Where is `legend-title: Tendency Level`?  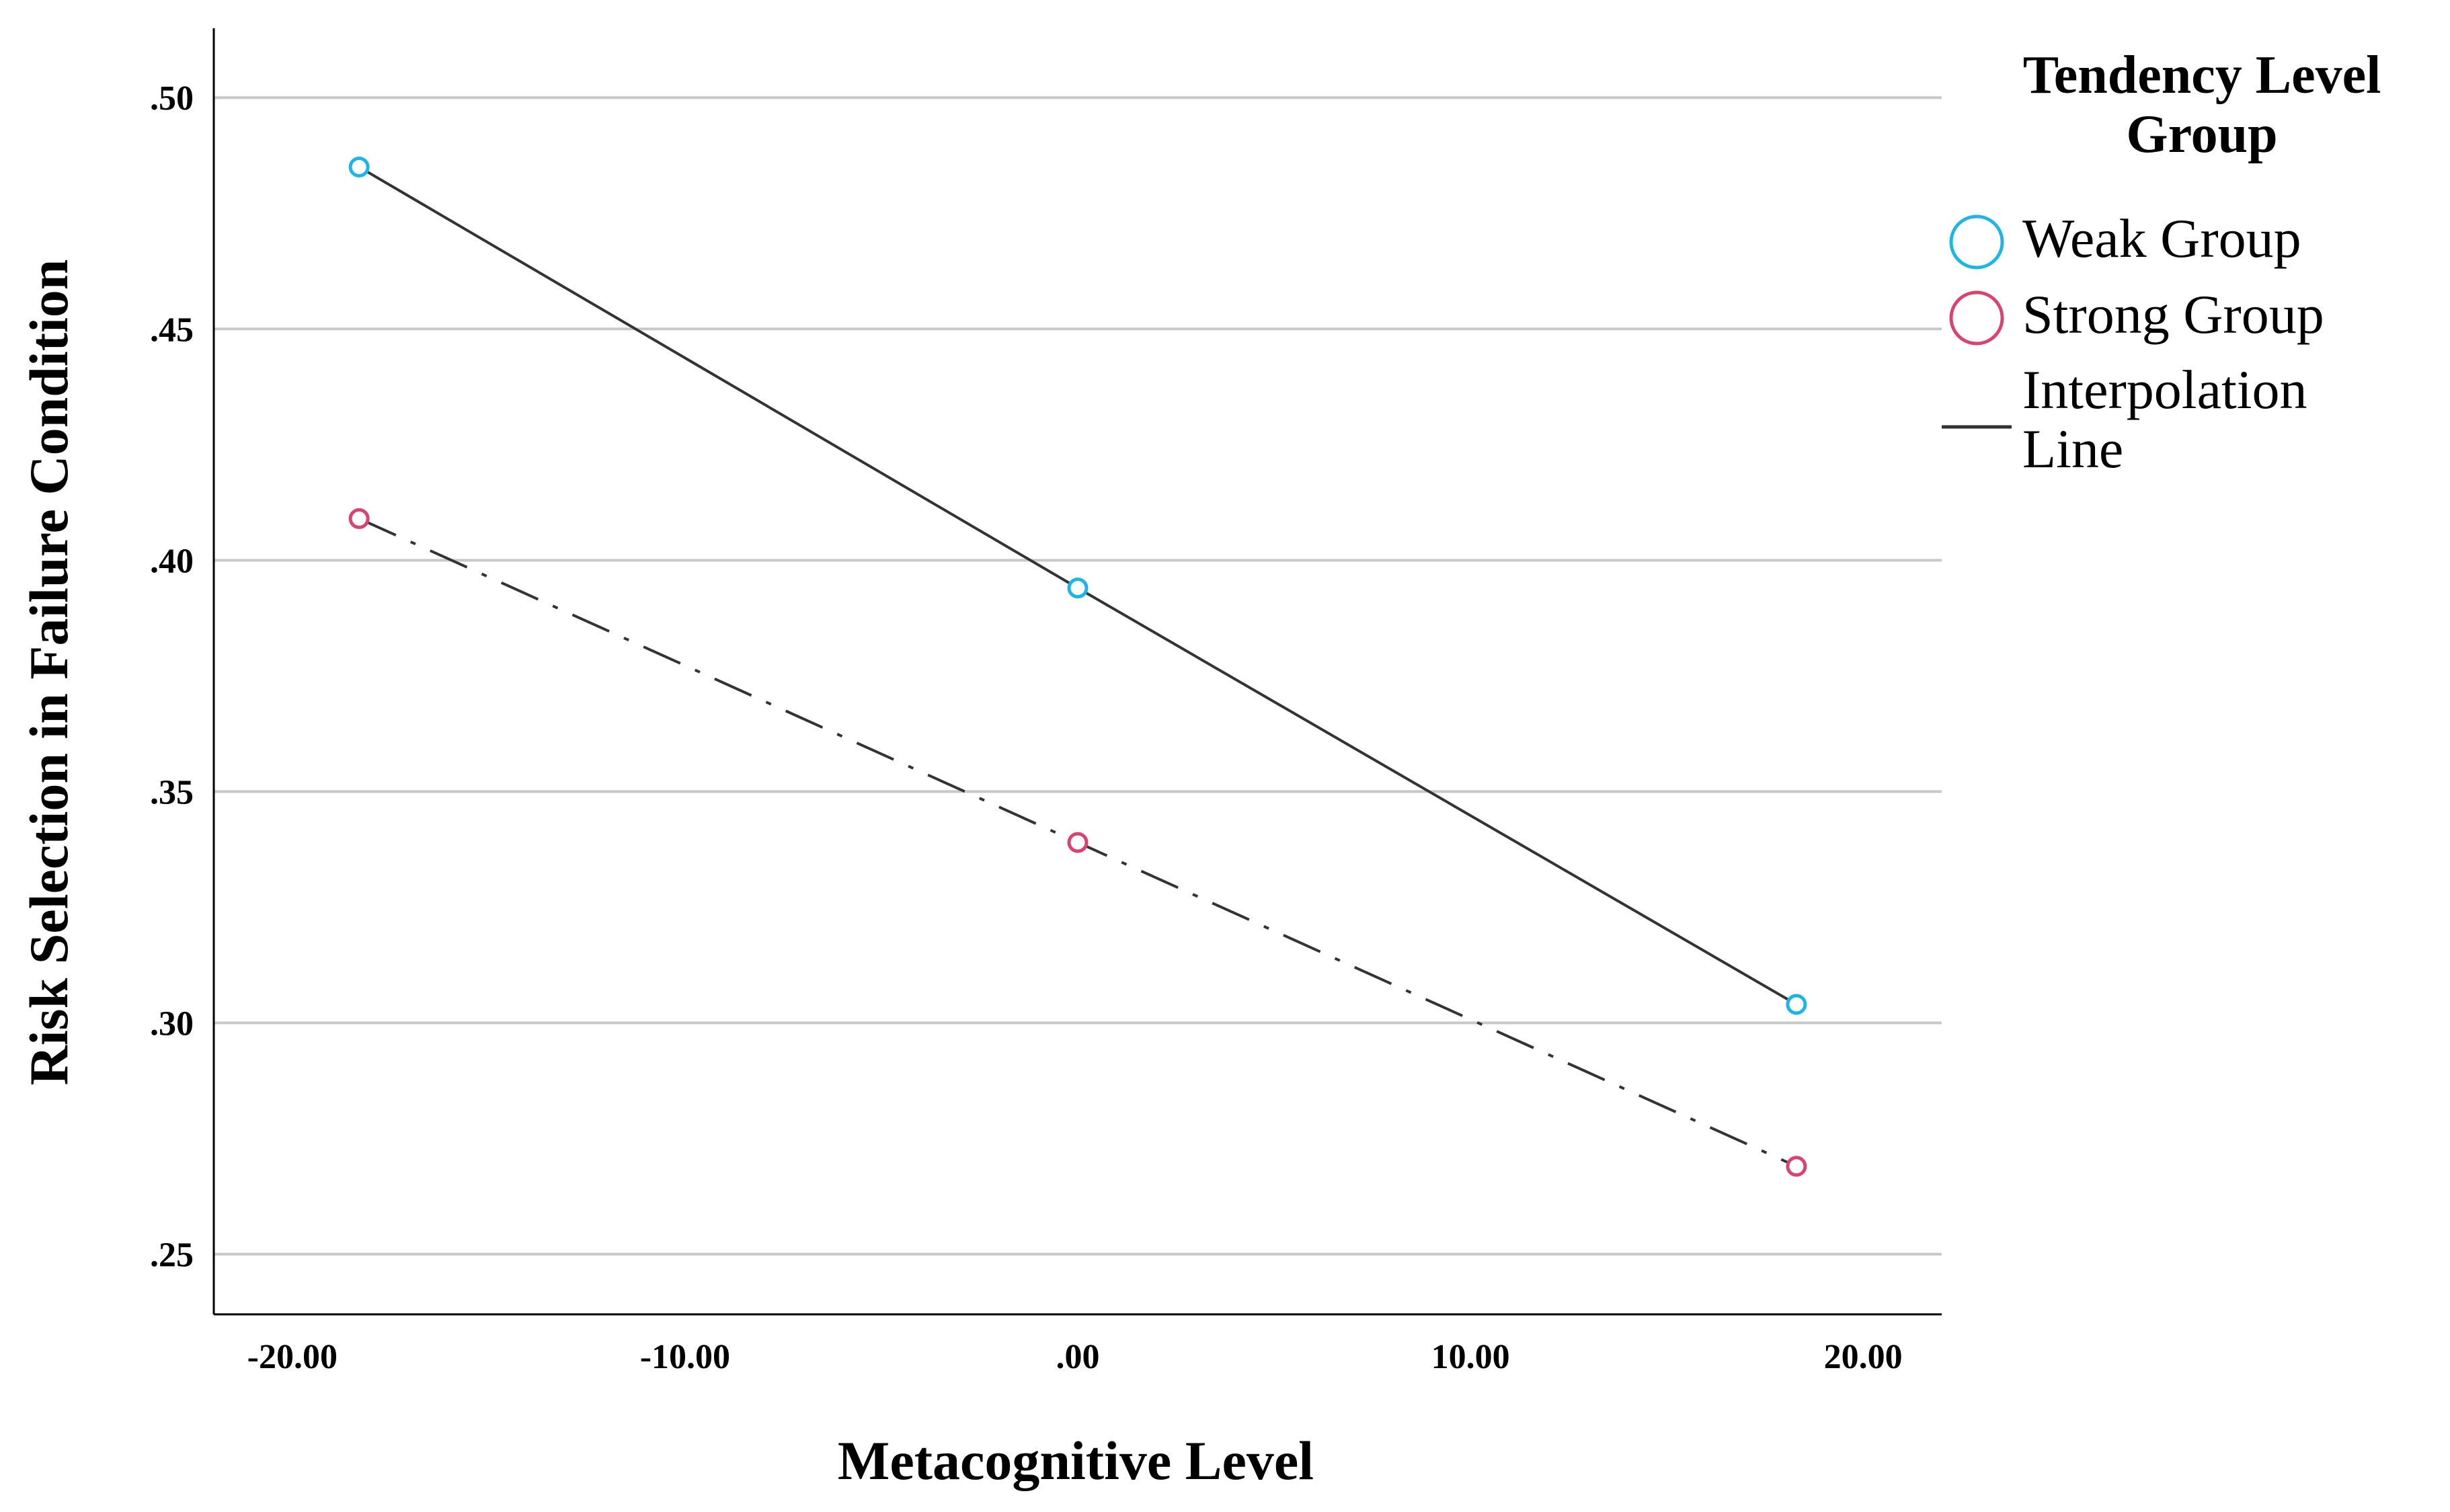
legend-title: Tendency Level is located at coordinates (2202, 75).